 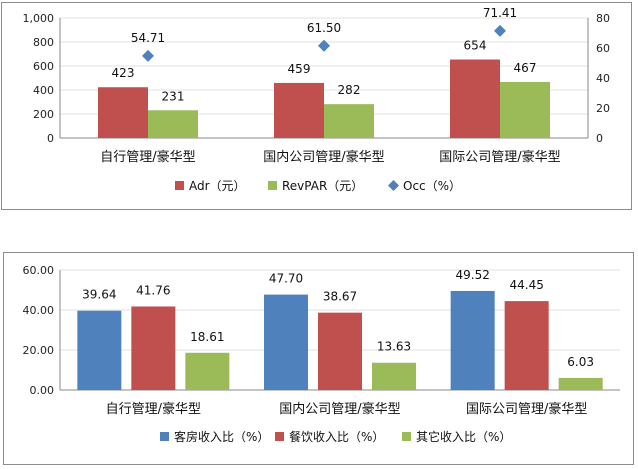 I want to click on chart2-category-label: 国际公司管理/豪华型, so click(x=526, y=409).